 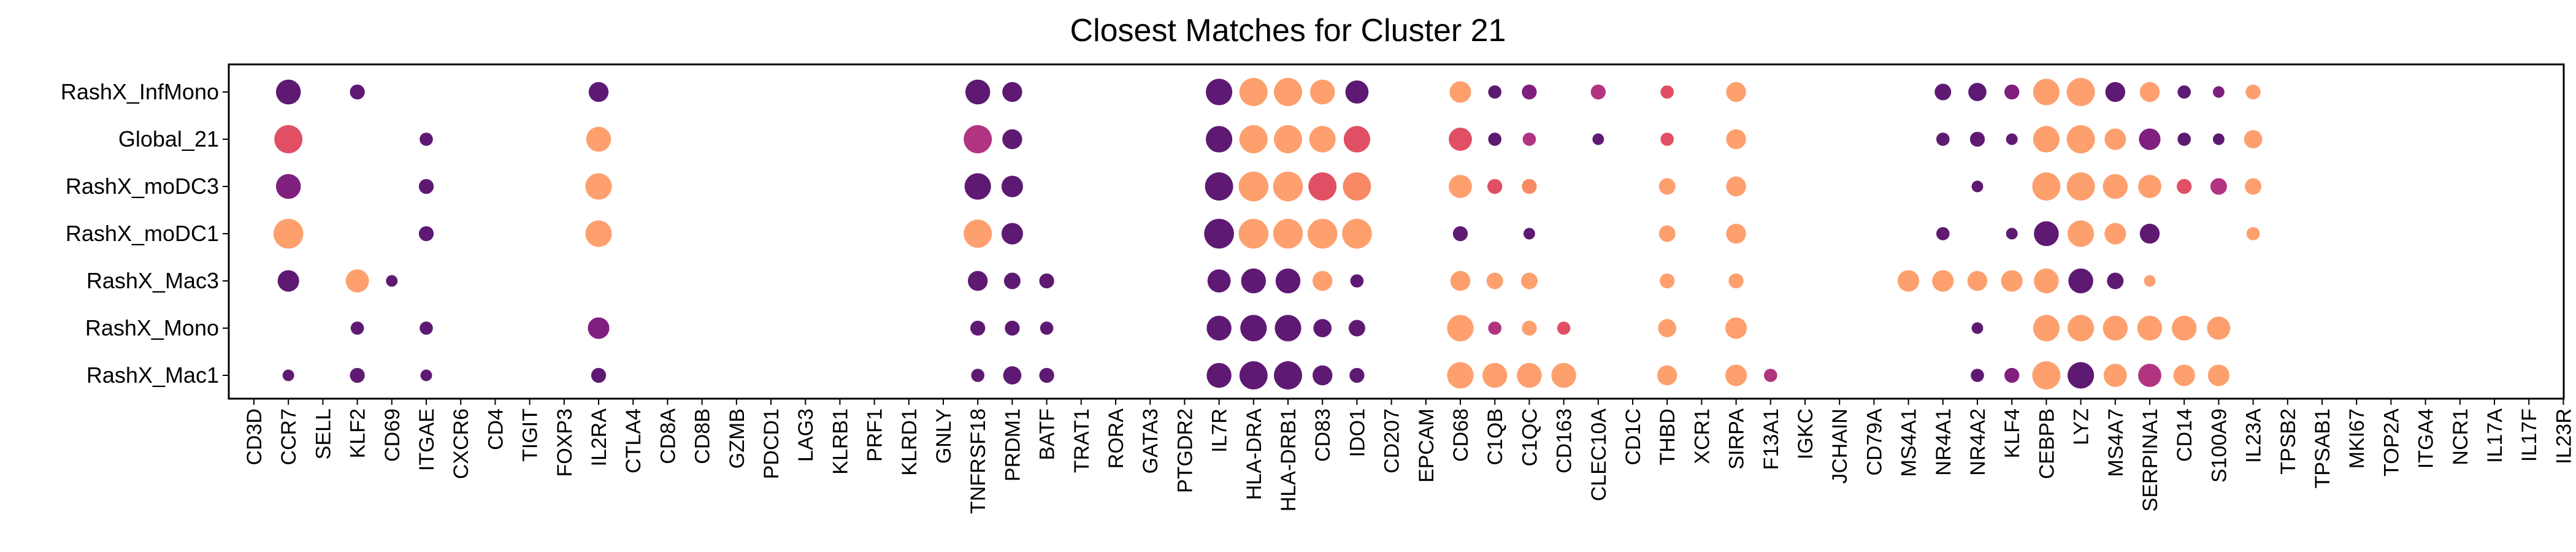 I want to click on column-label: IL2RA, so click(x=599, y=437).